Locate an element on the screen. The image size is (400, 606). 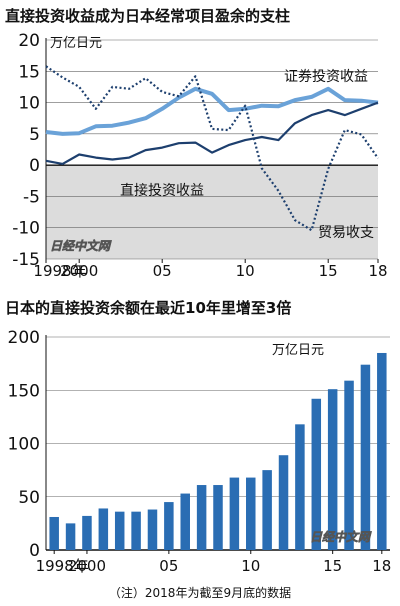
y-tick-label: -10 is located at coordinates (26, 229).